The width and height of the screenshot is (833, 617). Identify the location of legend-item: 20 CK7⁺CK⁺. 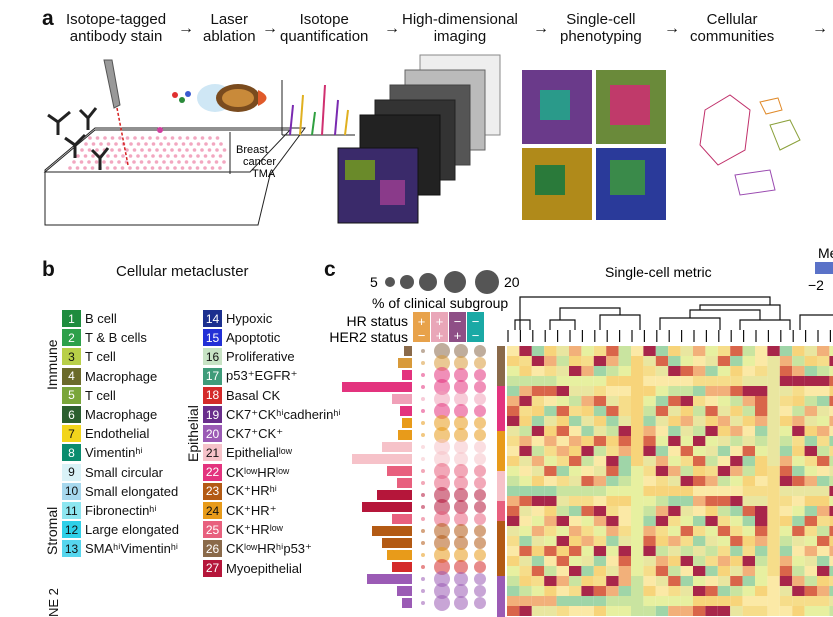
(243, 433).